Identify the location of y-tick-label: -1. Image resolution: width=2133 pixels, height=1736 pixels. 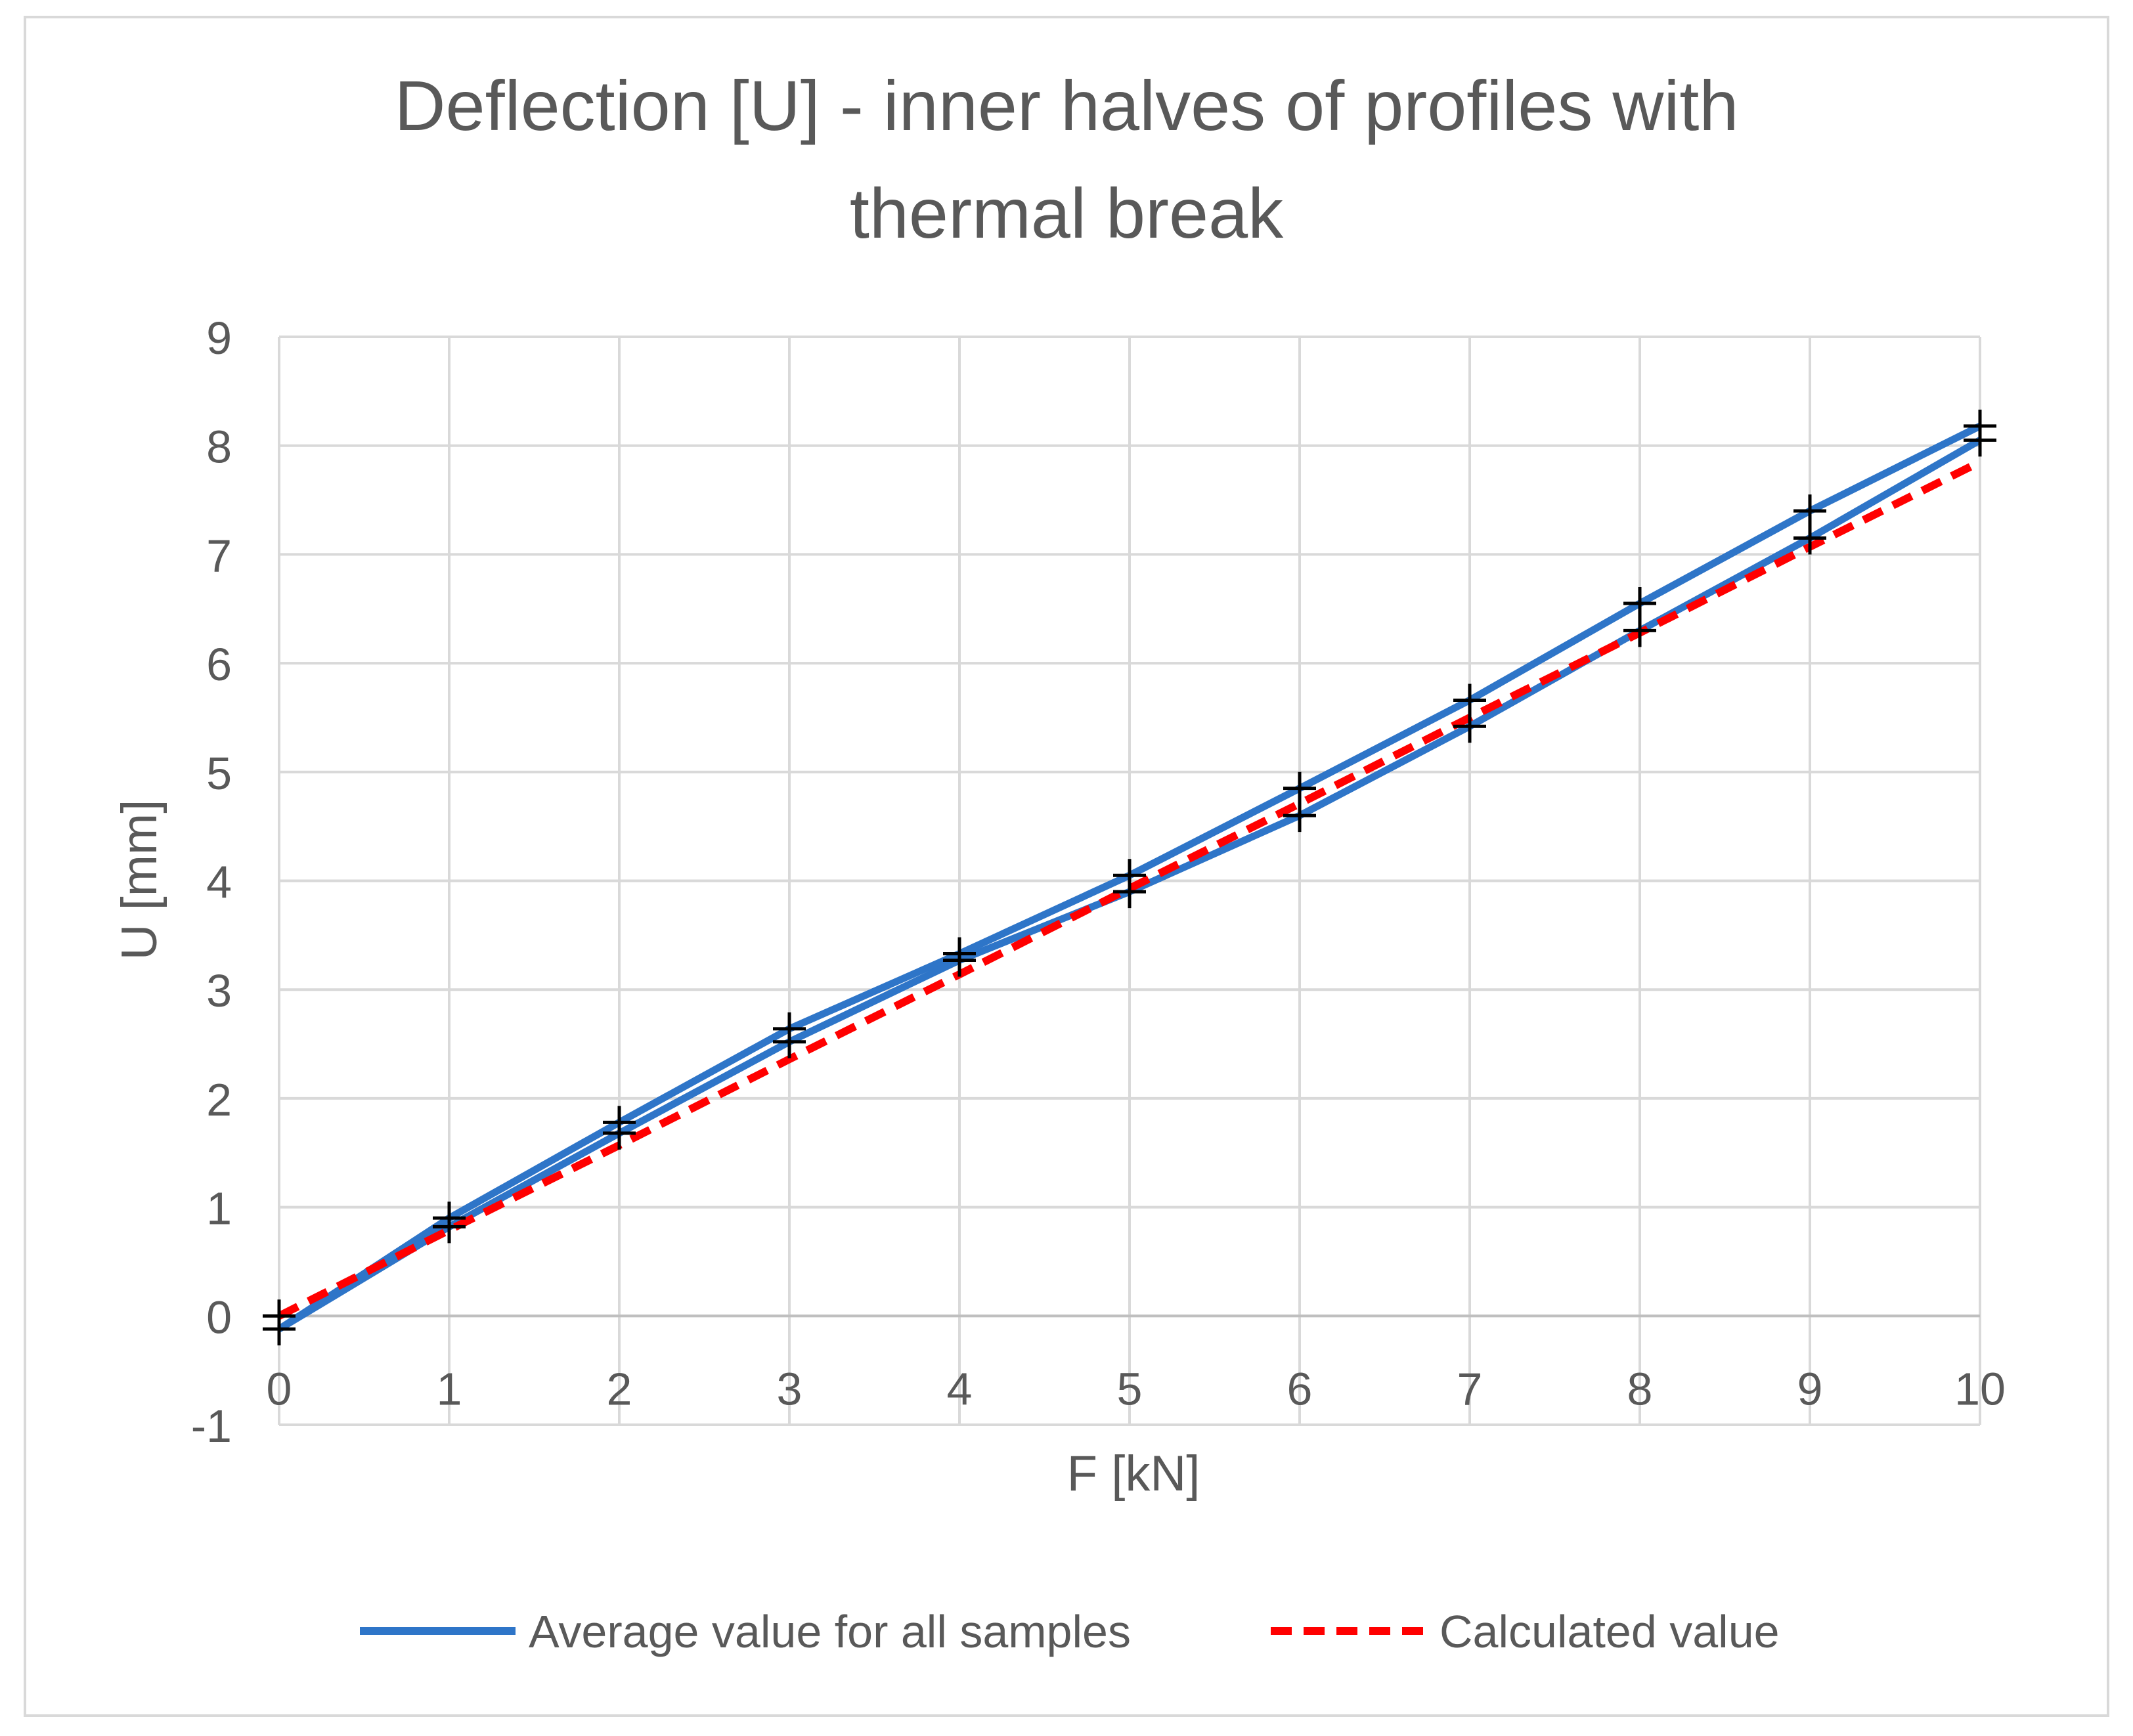
(211, 1426).